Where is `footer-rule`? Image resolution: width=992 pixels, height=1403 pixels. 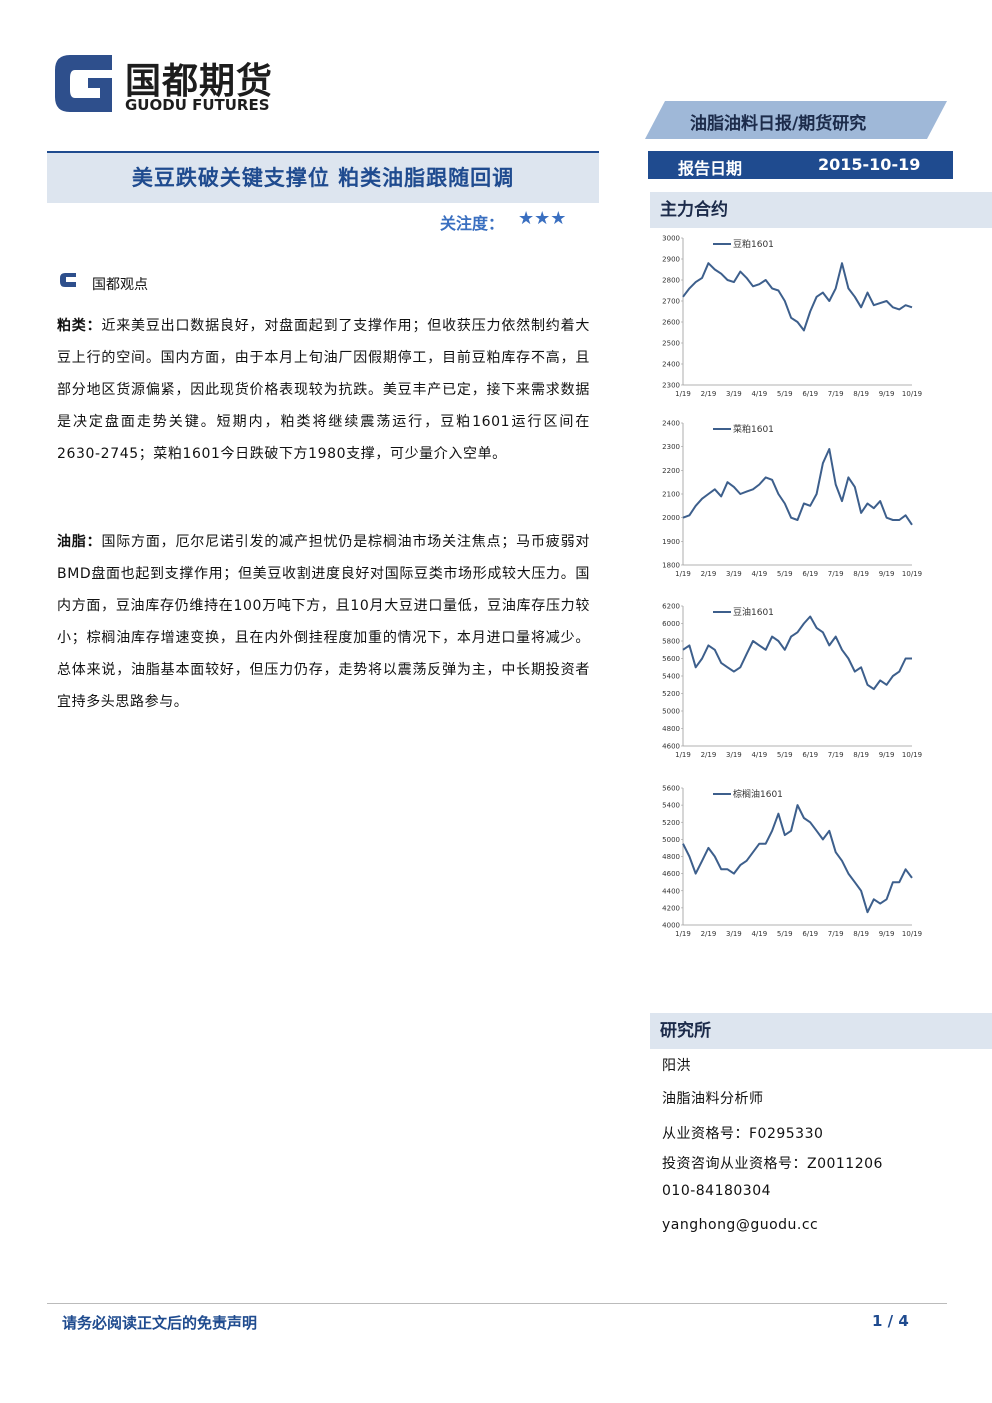 footer-rule is located at coordinates (497, 1303).